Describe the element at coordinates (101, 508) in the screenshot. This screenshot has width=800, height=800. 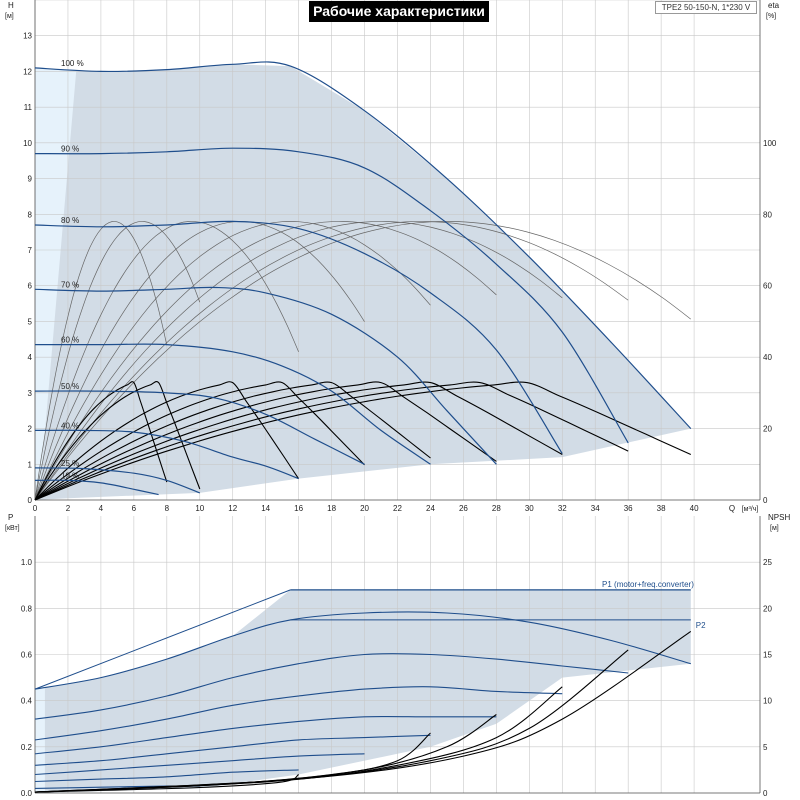
I see `x-tick-label: 4` at that location.